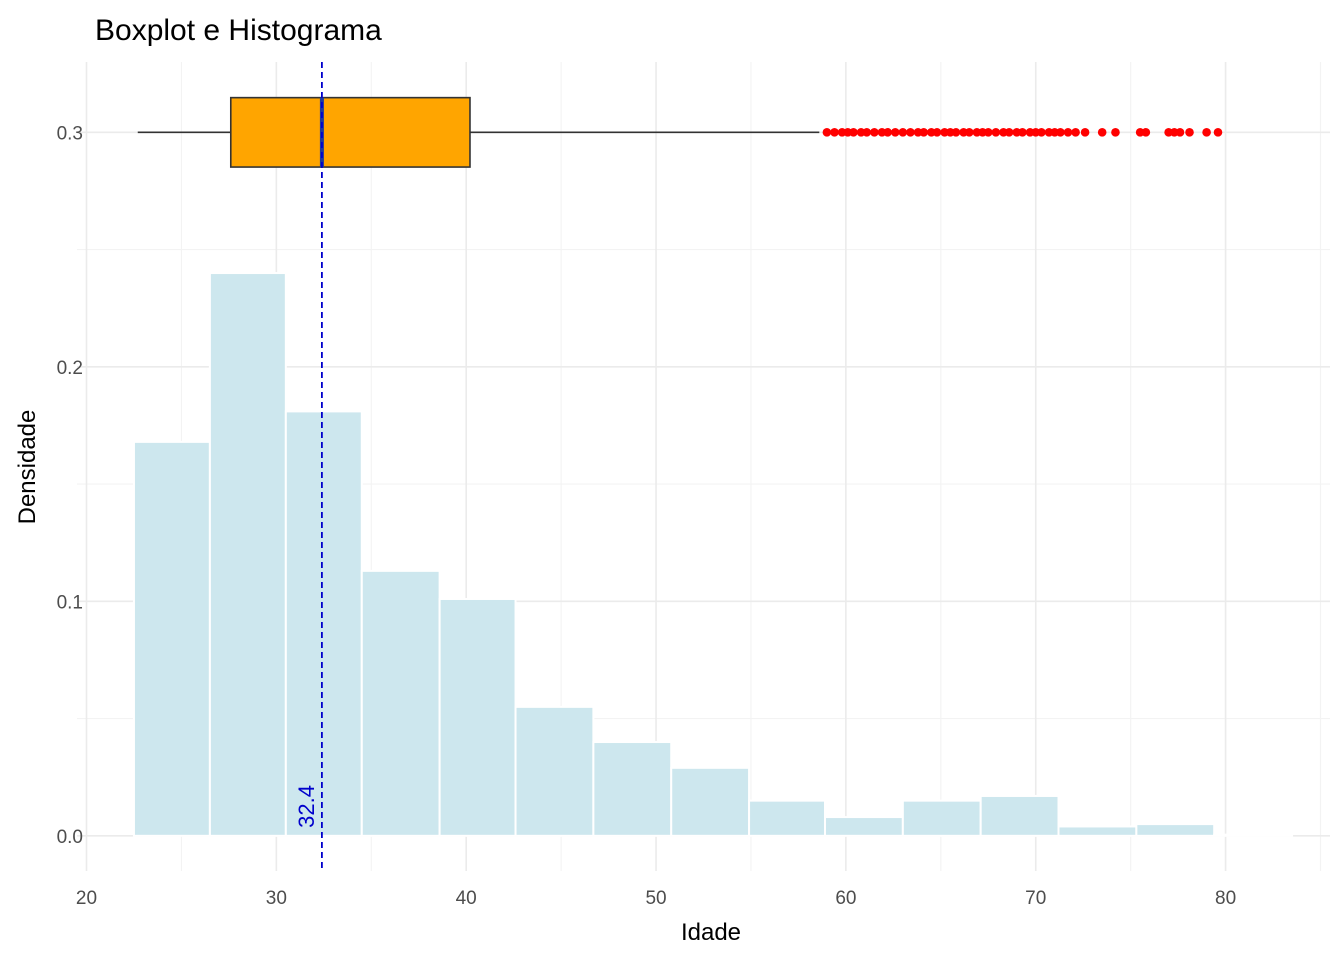 The image size is (1344, 960). What do you see at coordinates (70, 485) in the screenshot?
I see `y-axis-tick-labels: 0.0 0.1 0.2 0.3` at bounding box center [70, 485].